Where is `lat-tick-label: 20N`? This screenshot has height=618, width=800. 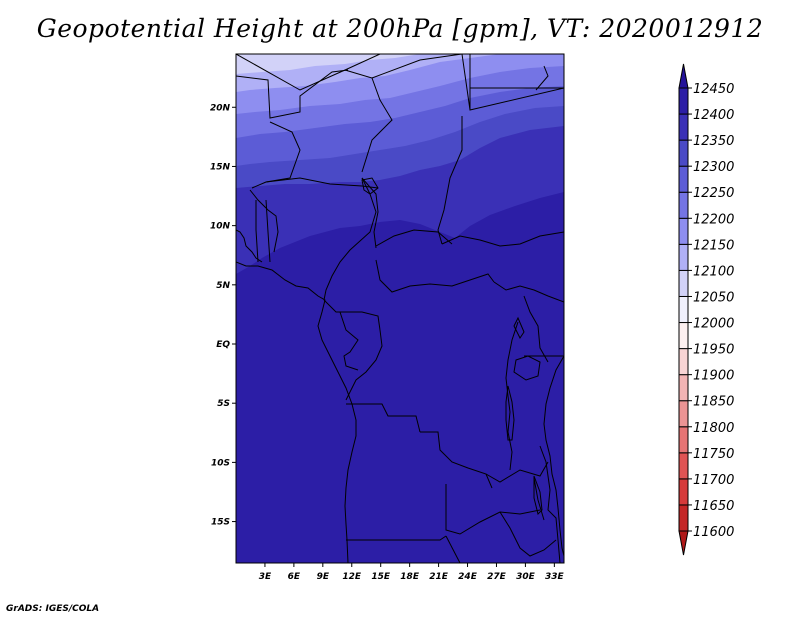 lat-tick-label: 20N is located at coordinates (220, 108).